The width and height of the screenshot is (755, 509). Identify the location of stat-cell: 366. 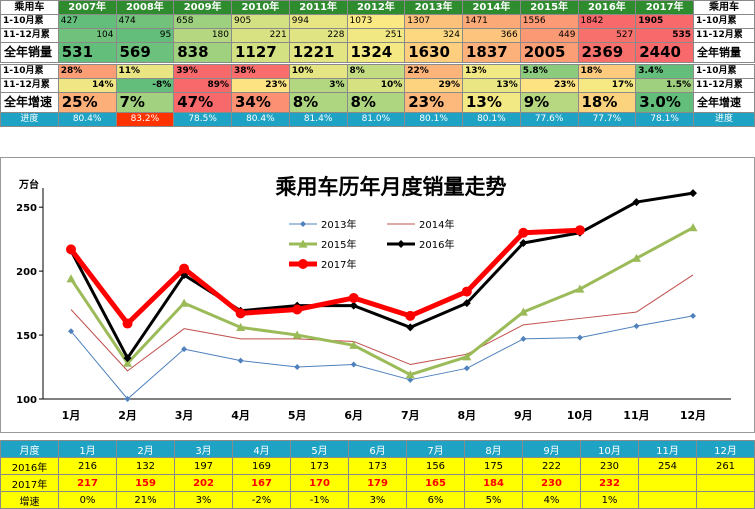
(491, 35).